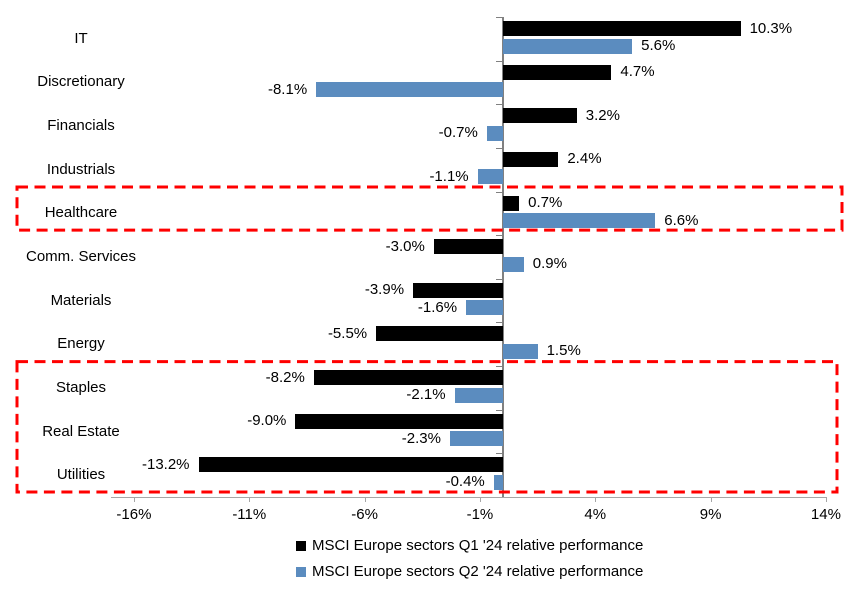 The image size is (852, 601). Describe the element at coordinates (165, 464) in the screenshot. I see `bar-value-label: -13.2%` at that location.